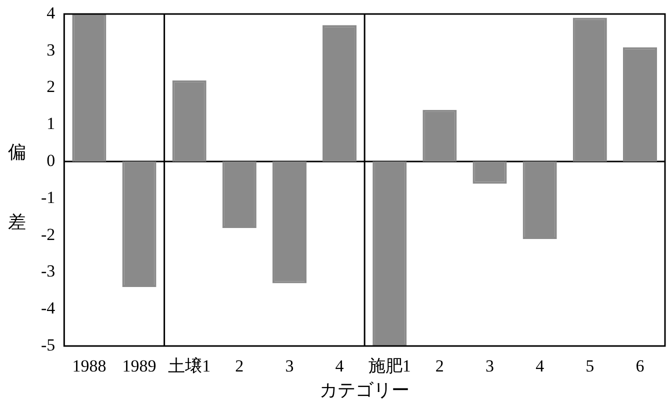  Describe the element at coordinates (51, 50) in the screenshot. I see `y-tick-label: 3` at that location.